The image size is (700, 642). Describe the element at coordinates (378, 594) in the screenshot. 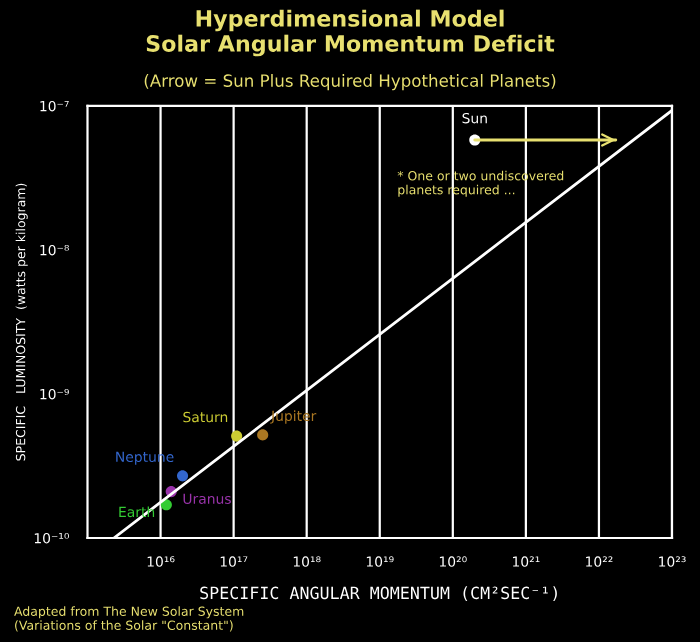

I see `x-axis-title: SPECIFIC ANGULAR MOMENTUM (CM²SEC⁻¹)` at that location.